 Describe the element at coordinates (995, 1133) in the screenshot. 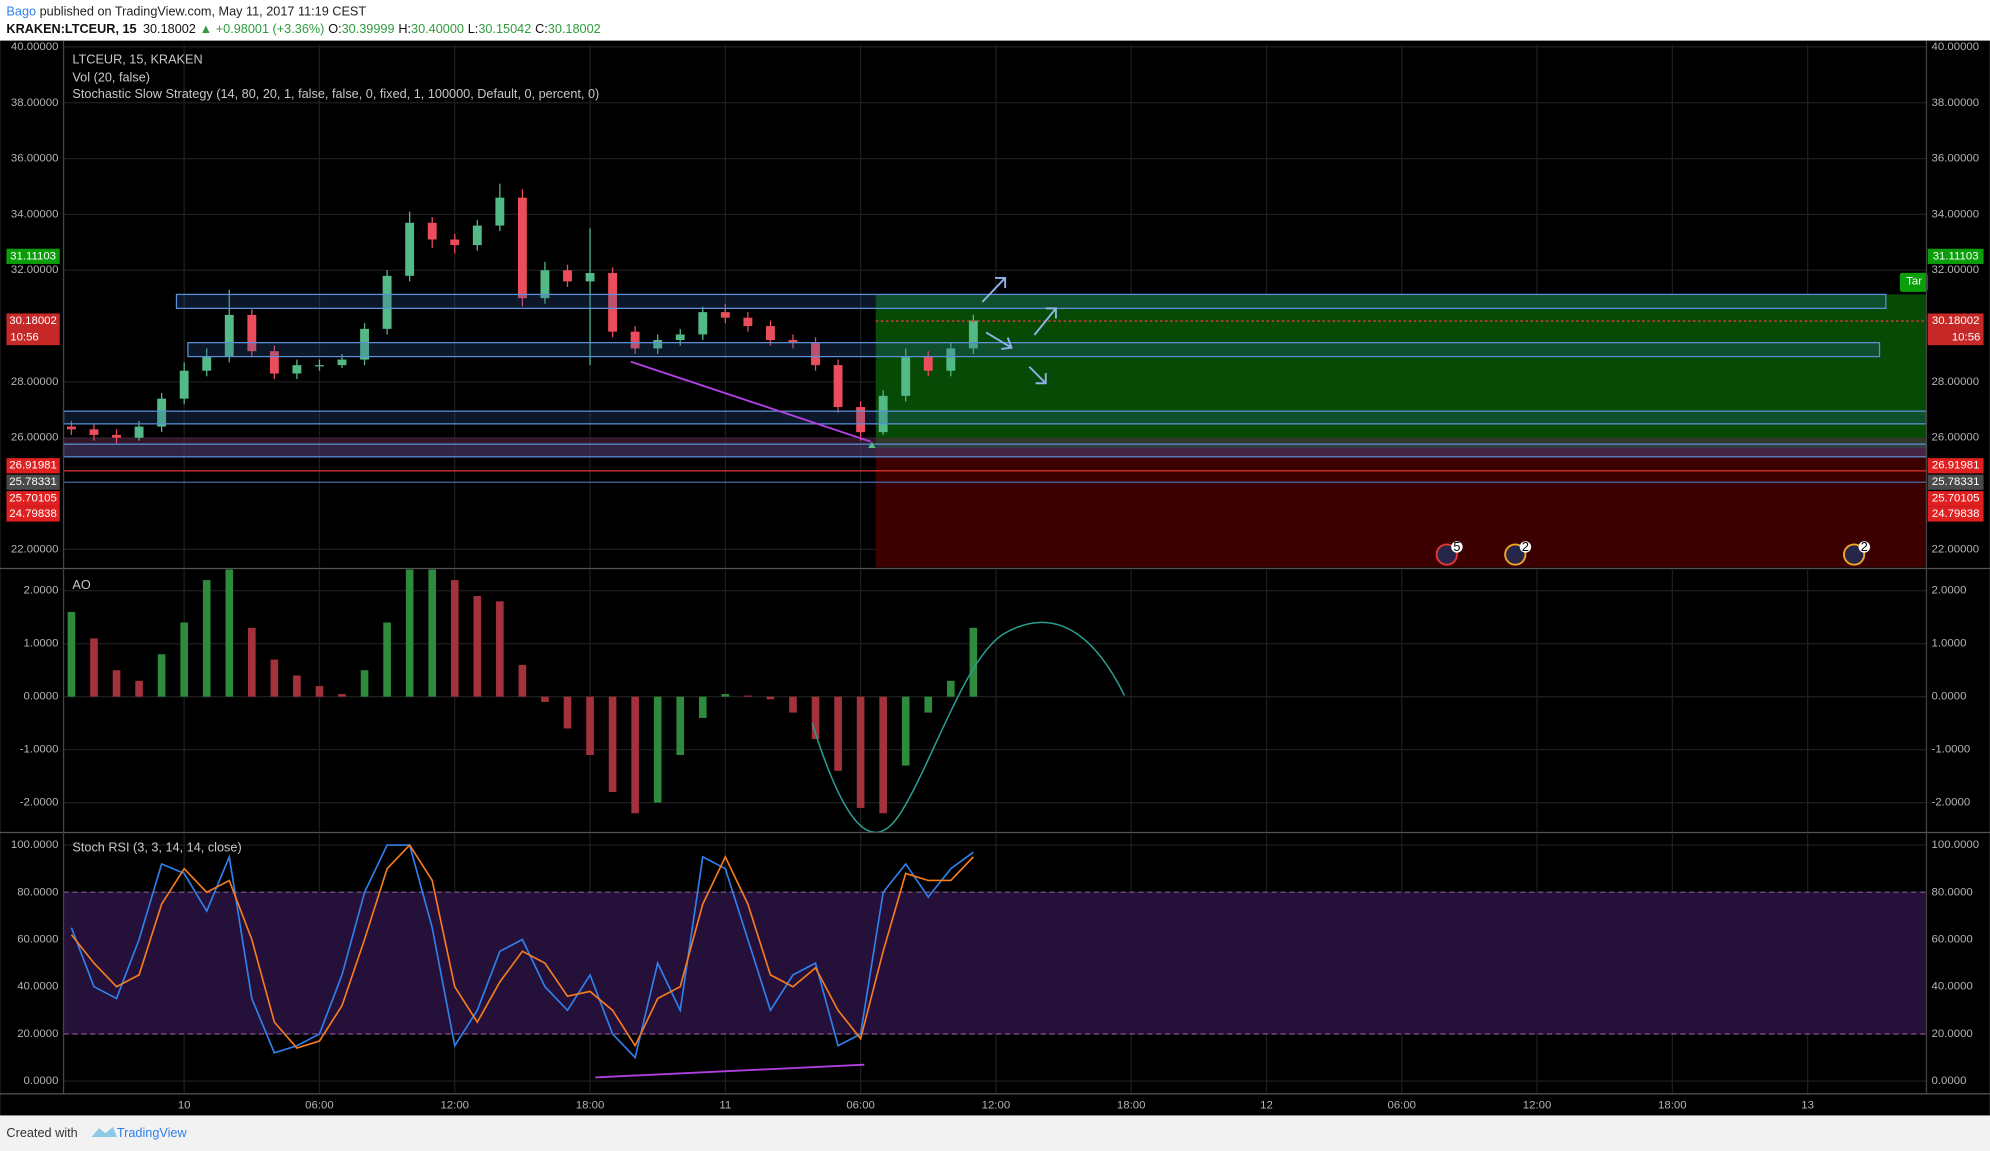

I see `footer-background` at that location.